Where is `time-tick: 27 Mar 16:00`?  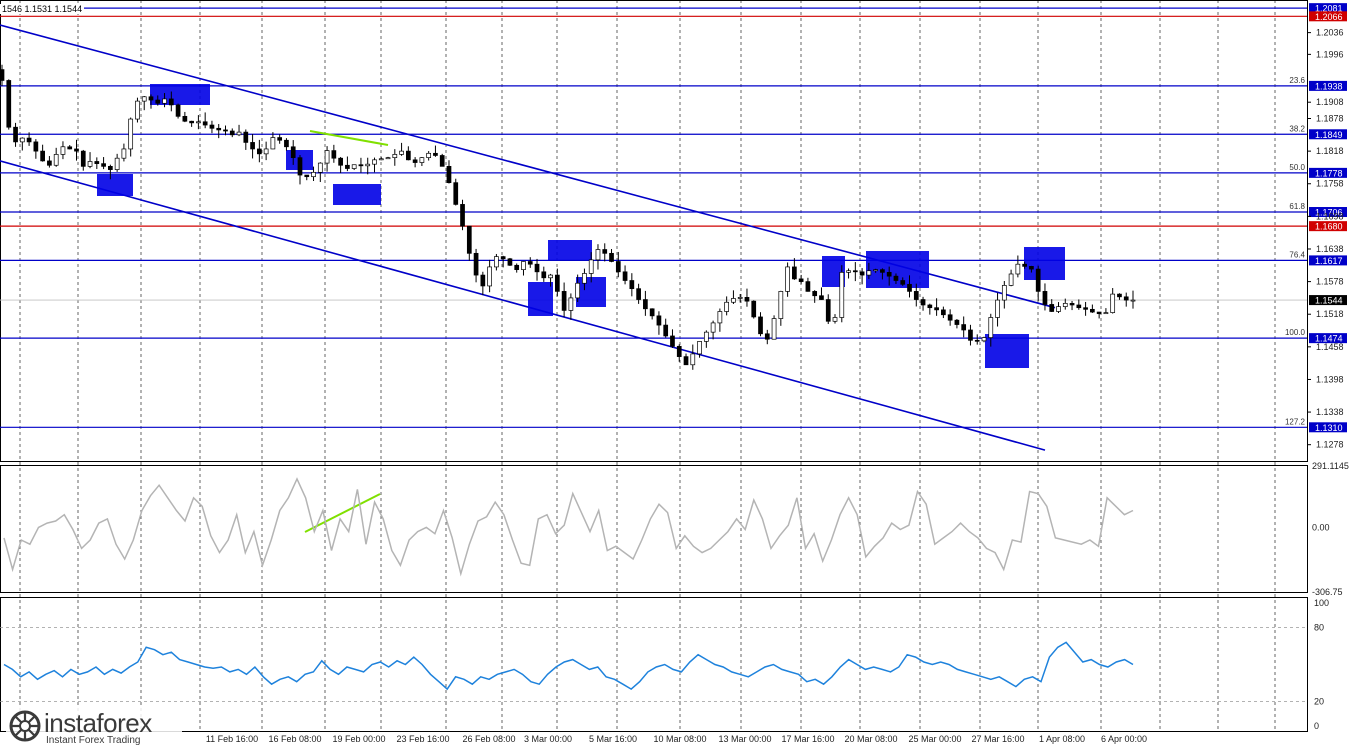
time-tick: 27 Mar 16:00 is located at coordinates (997, 739).